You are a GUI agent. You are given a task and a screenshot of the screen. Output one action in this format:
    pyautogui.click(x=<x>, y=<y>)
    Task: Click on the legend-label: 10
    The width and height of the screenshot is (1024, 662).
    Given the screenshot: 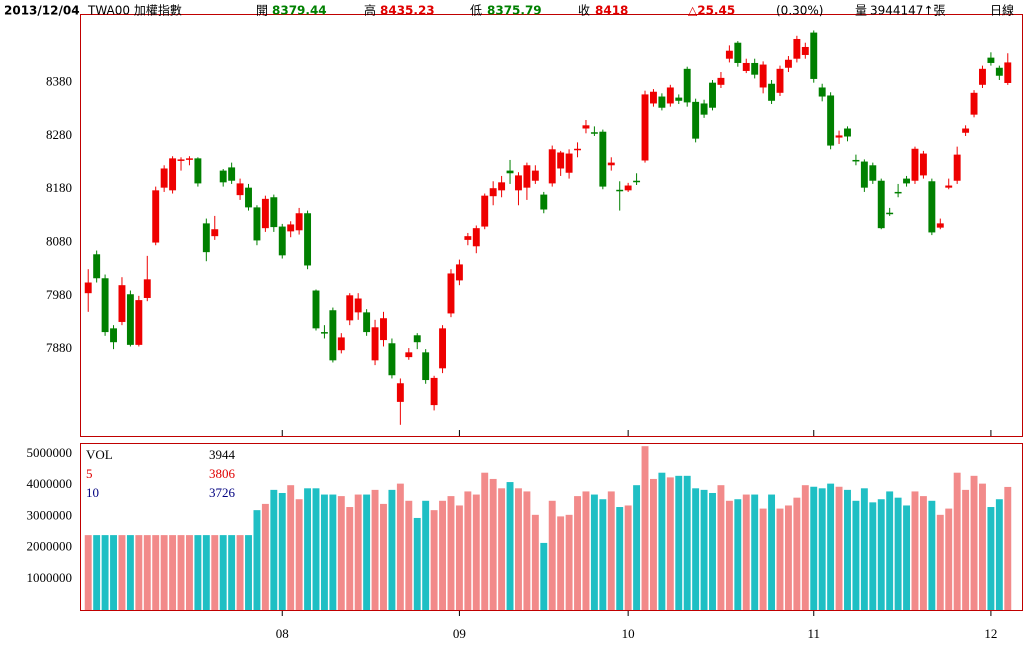 What is the action you would take?
    pyautogui.click(x=92, y=492)
    